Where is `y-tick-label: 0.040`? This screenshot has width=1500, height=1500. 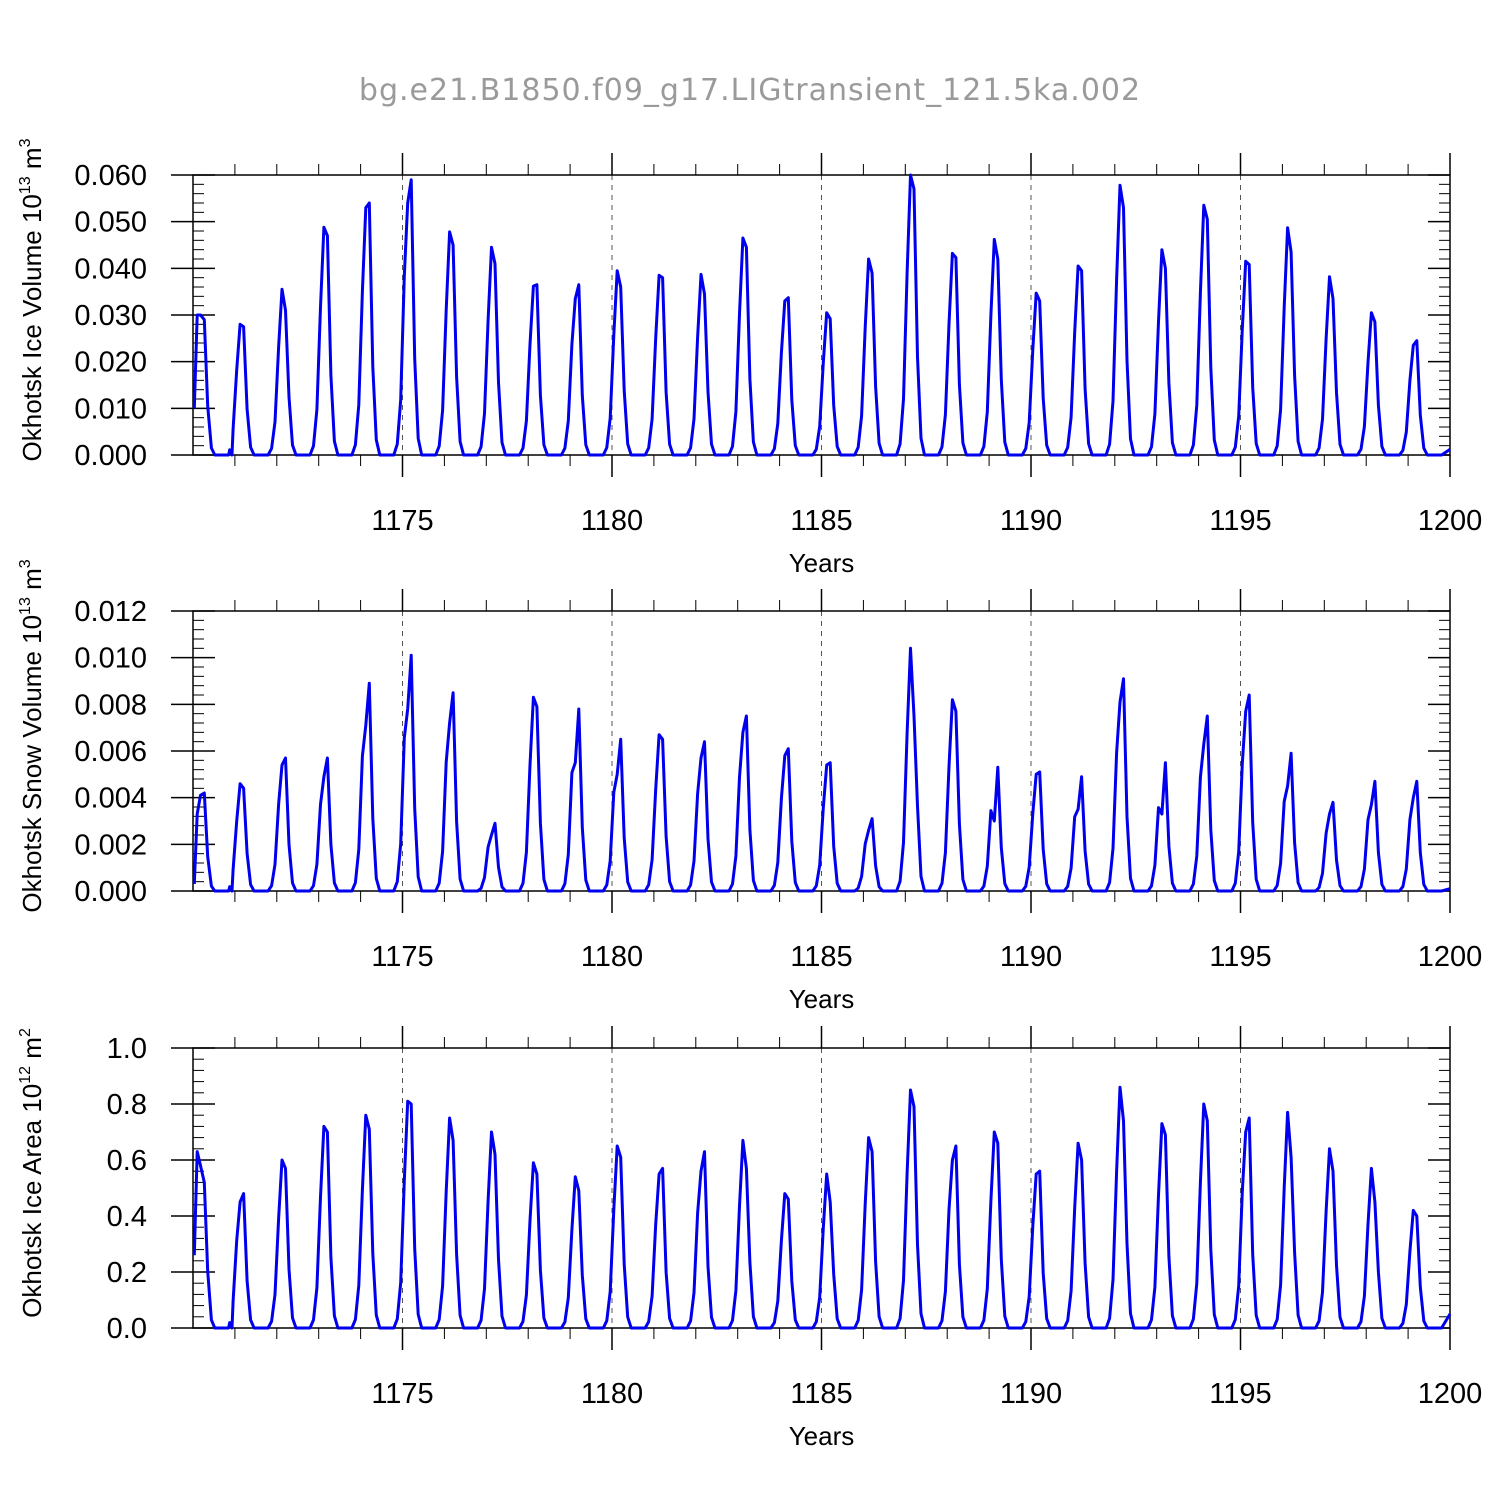 y-tick-label: 0.040 is located at coordinates (110, 269).